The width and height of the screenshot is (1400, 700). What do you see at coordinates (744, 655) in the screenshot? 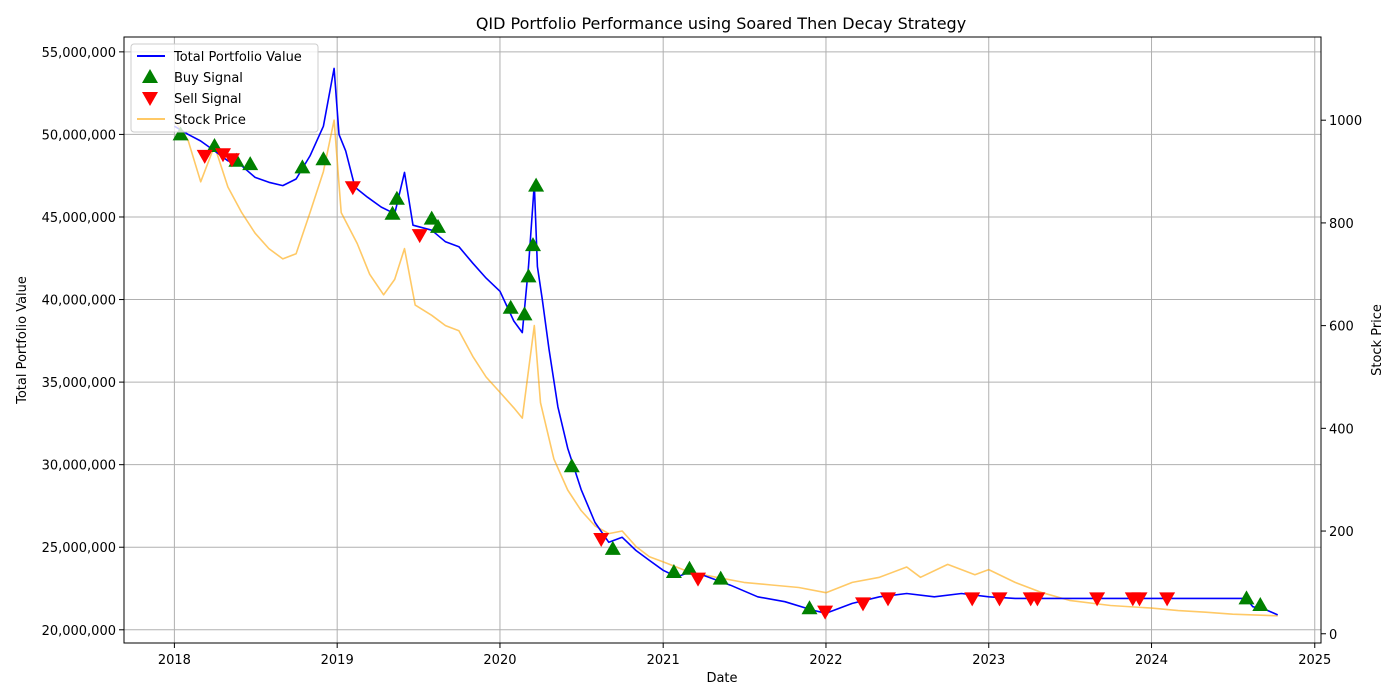
I see `x-axis: 2018 2019 2020 2021 2022 2023 2024 2025` at bounding box center [744, 655].